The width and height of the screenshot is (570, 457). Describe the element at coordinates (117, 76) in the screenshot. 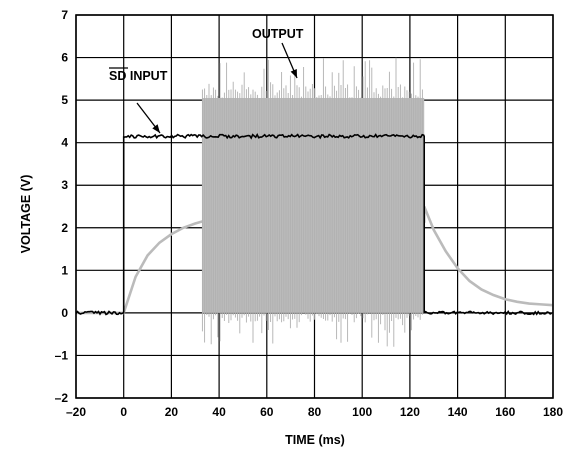

I see `sd-overline-text: SD` at that location.